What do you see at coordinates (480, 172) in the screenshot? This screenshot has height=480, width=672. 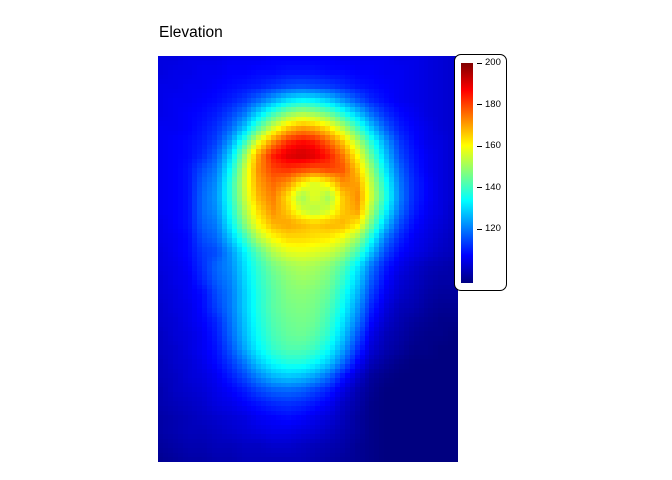 I see `colorbar-legend: 200 180 160 140 120` at bounding box center [480, 172].